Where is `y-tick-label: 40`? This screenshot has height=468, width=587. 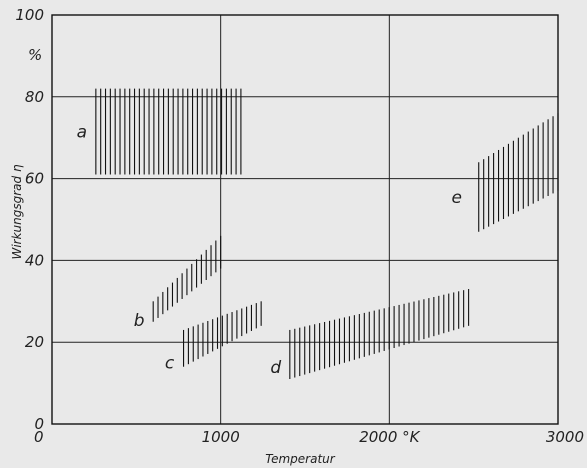 y-tick-label: 40 is located at coordinates (34, 260).